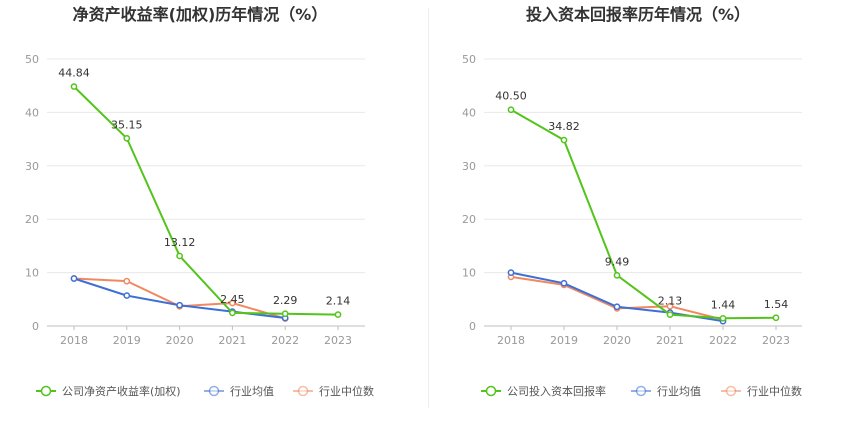  What do you see at coordinates (200, 14) in the screenshot?
I see `chart-title: 净资产收益率(加权)历年情况（%）` at bounding box center [200, 14].